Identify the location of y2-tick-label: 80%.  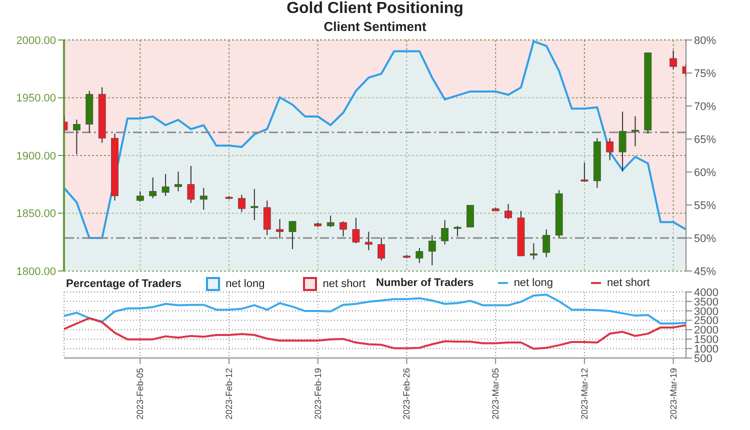
(705, 40).